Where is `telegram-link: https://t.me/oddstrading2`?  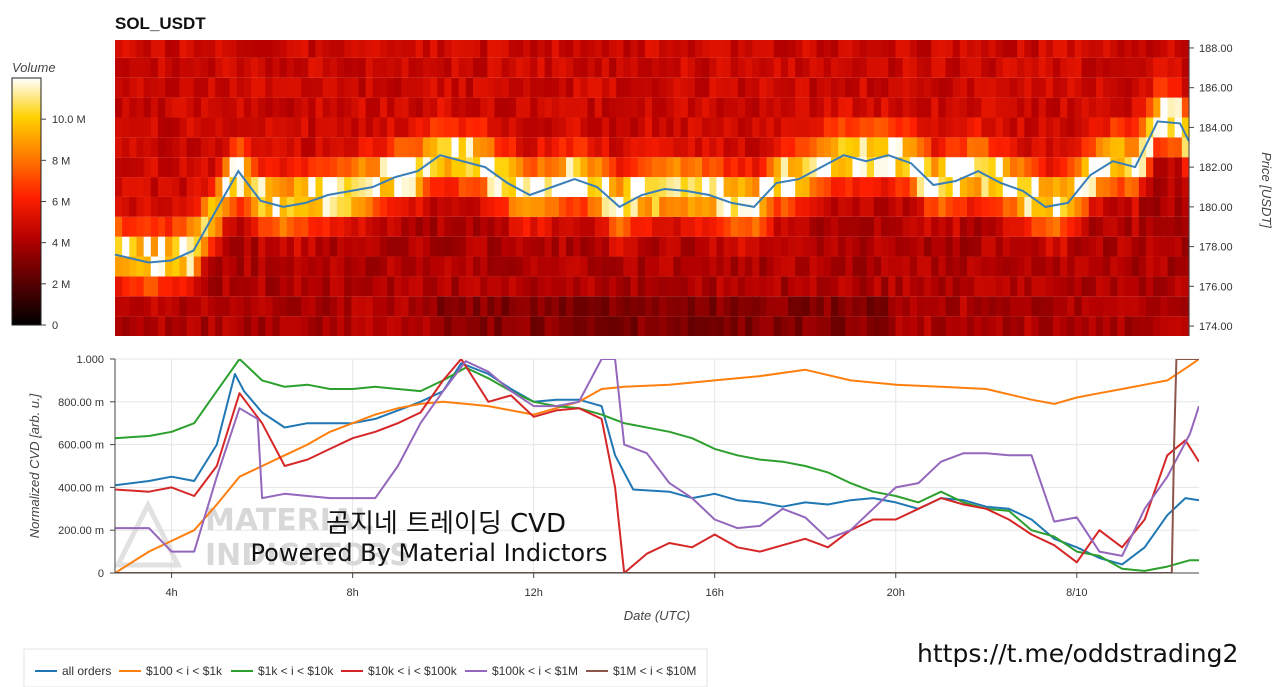 telegram-link: https://t.me/oddstrading2 is located at coordinates (1077, 653).